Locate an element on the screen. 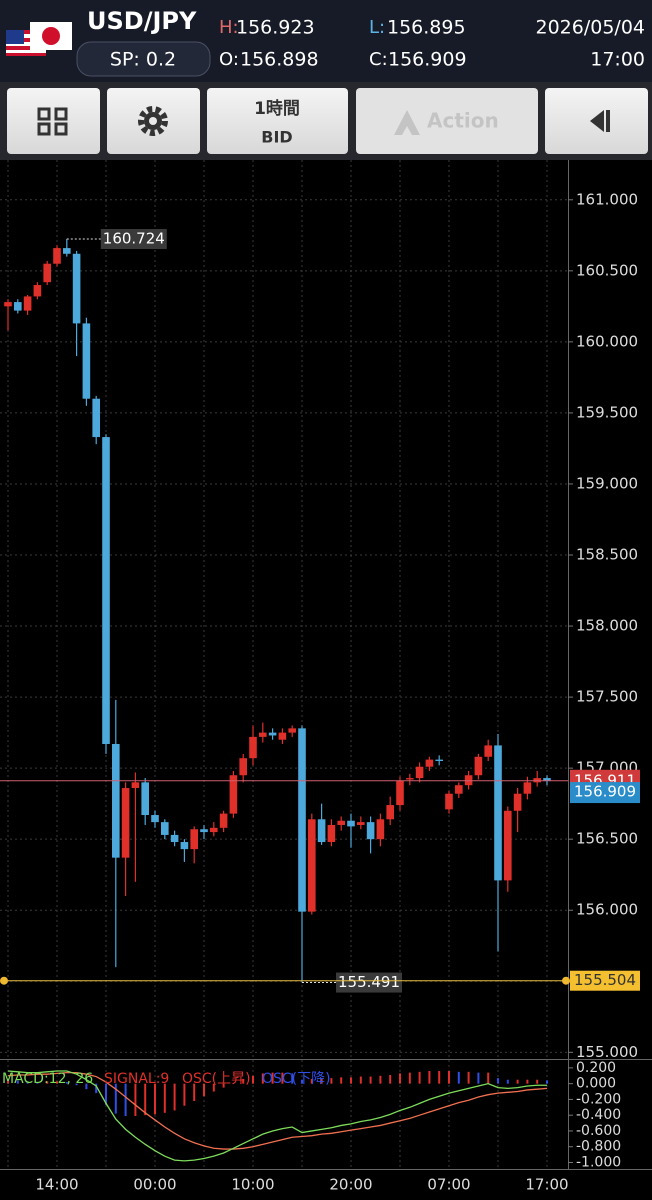 This screenshot has height=1200, width=652. x-tick-label: 14:00 is located at coordinates (56, 1185).